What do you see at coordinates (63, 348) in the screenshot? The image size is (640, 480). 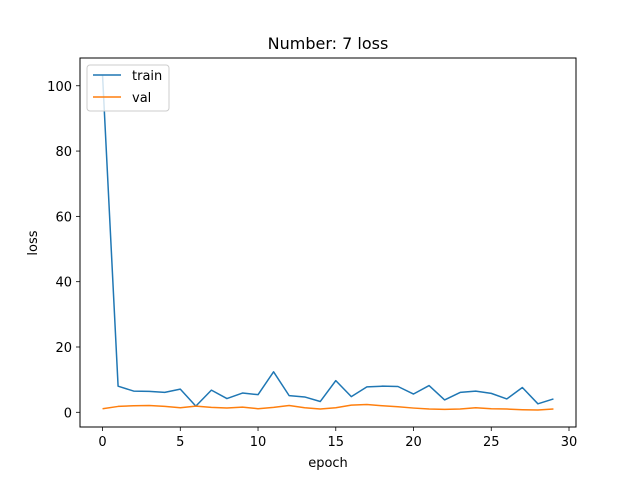 I see `y-tick-label: 20` at bounding box center [63, 348].